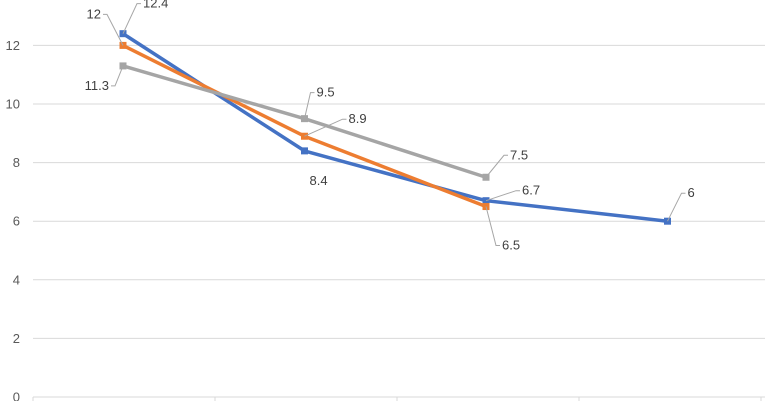  I want to click on y-tick-label: 0, so click(16, 395).